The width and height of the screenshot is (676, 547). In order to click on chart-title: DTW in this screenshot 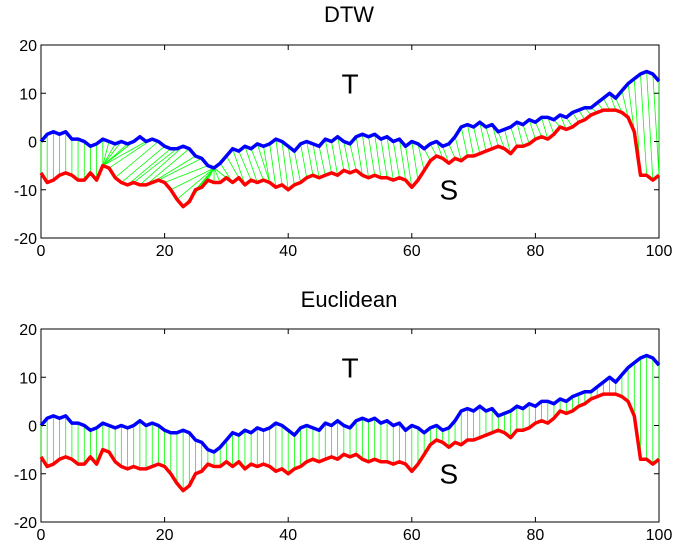, I will do `click(349, 14)`.